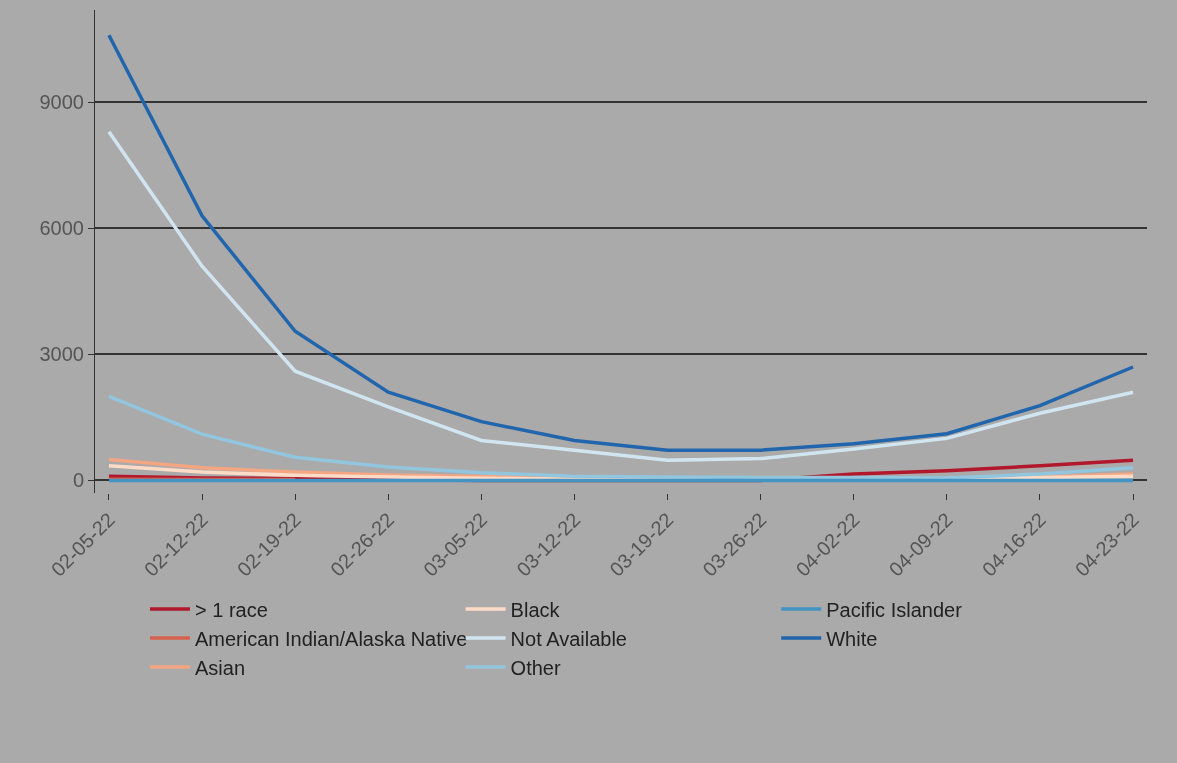 The height and width of the screenshot is (763, 1177). What do you see at coordinates (568, 638) in the screenshot?
I see `legend-label: Not Available` at bounding box center [568, 638].